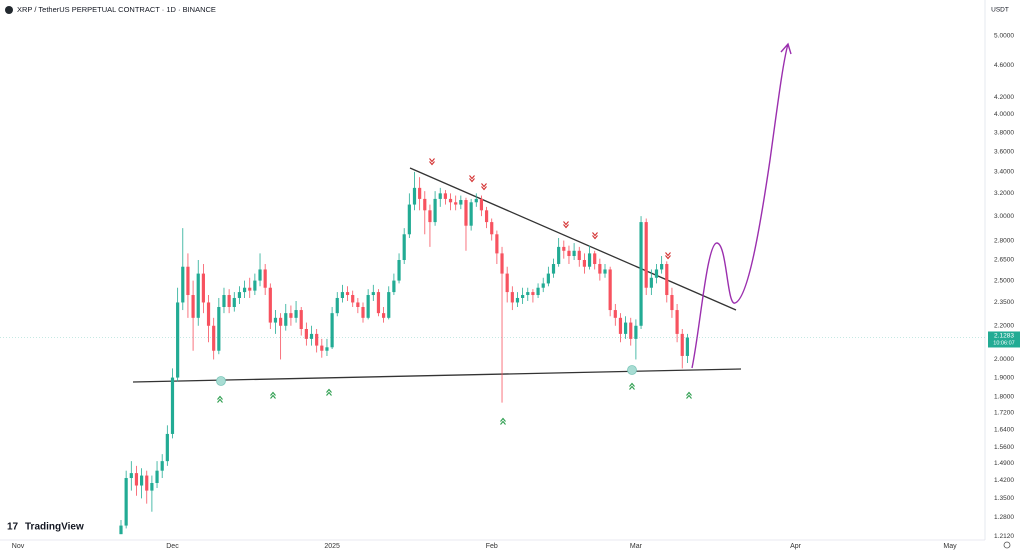  What do you see at coordinates (636, 546) in the screenshot?
I see `x-tick-label: Mar` at bounding box center [636, 546].